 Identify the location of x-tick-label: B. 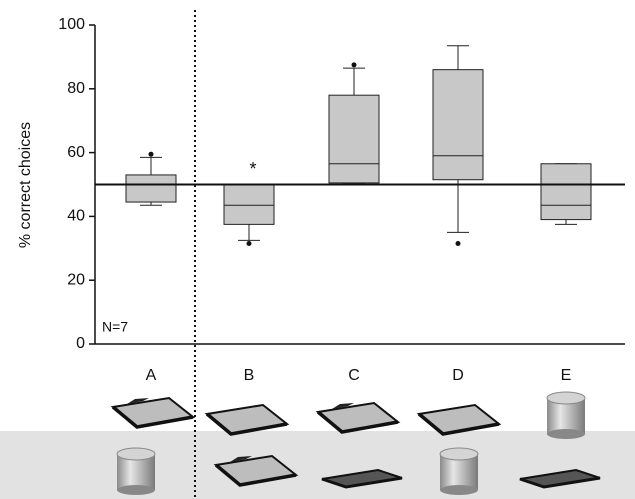
(249, 375).